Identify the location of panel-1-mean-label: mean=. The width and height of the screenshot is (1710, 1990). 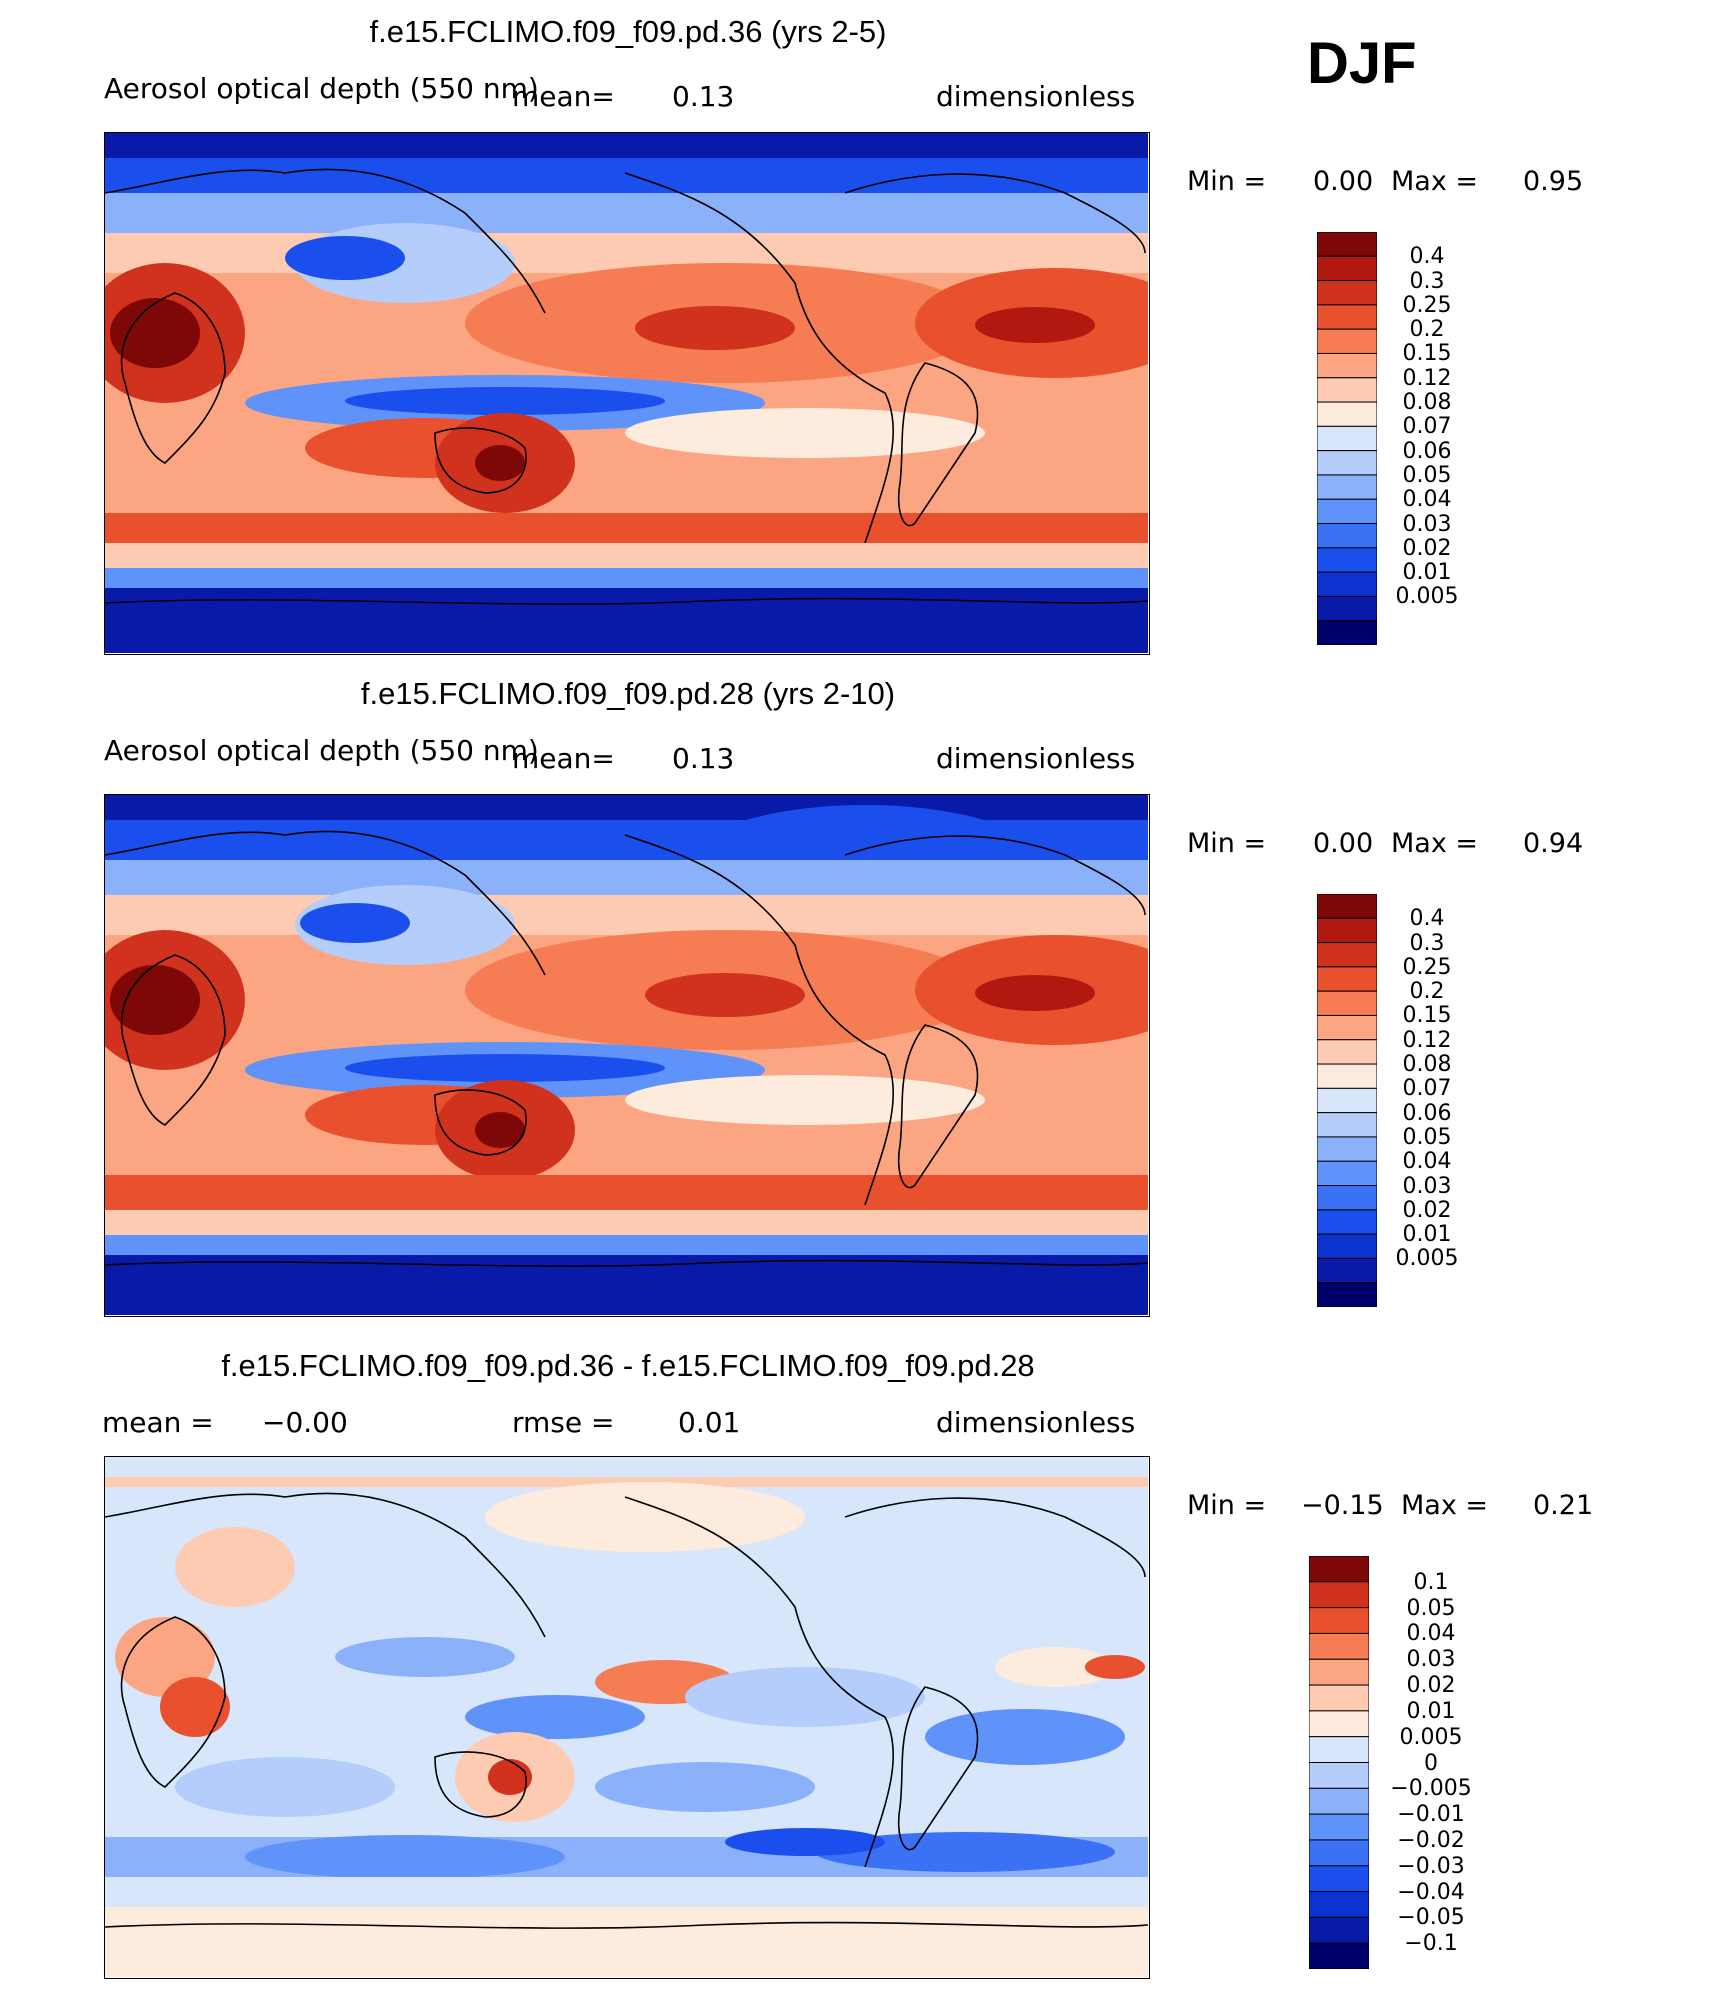
(563, 96).